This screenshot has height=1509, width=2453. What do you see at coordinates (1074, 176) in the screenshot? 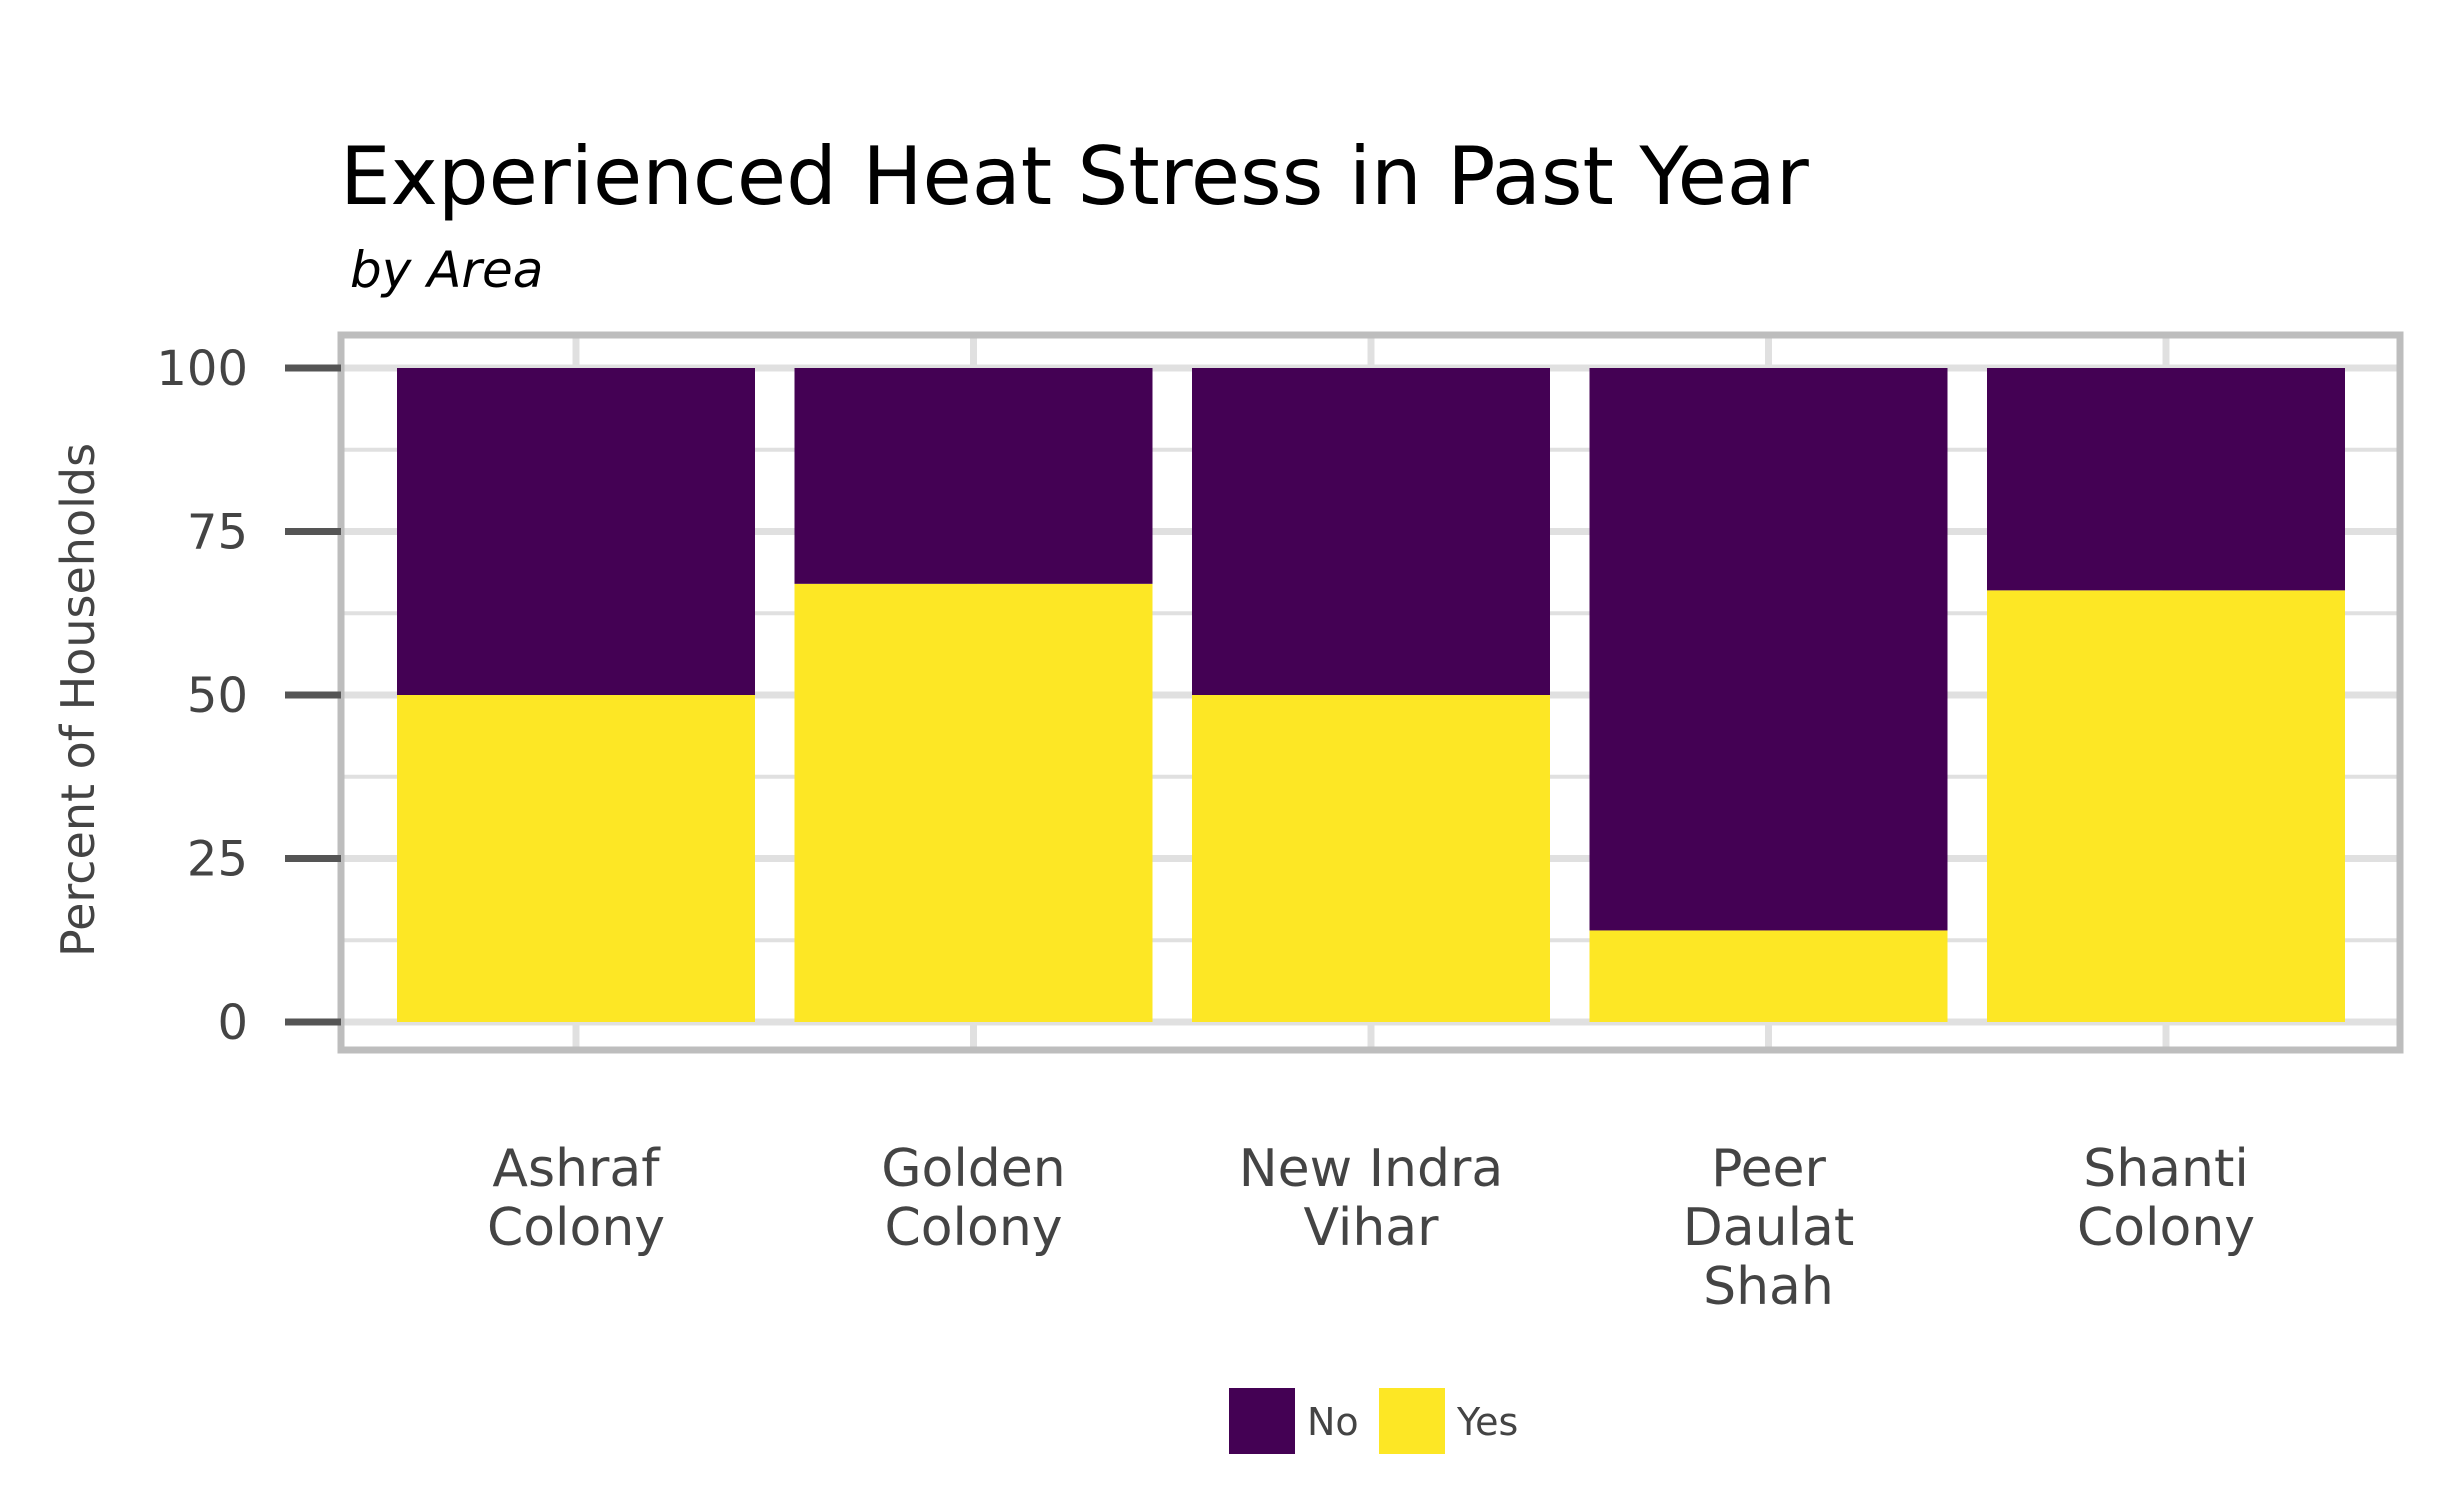
I see `chart-title: Experienced Heat Stress in Past Year` at bounding box center [1074, 176].